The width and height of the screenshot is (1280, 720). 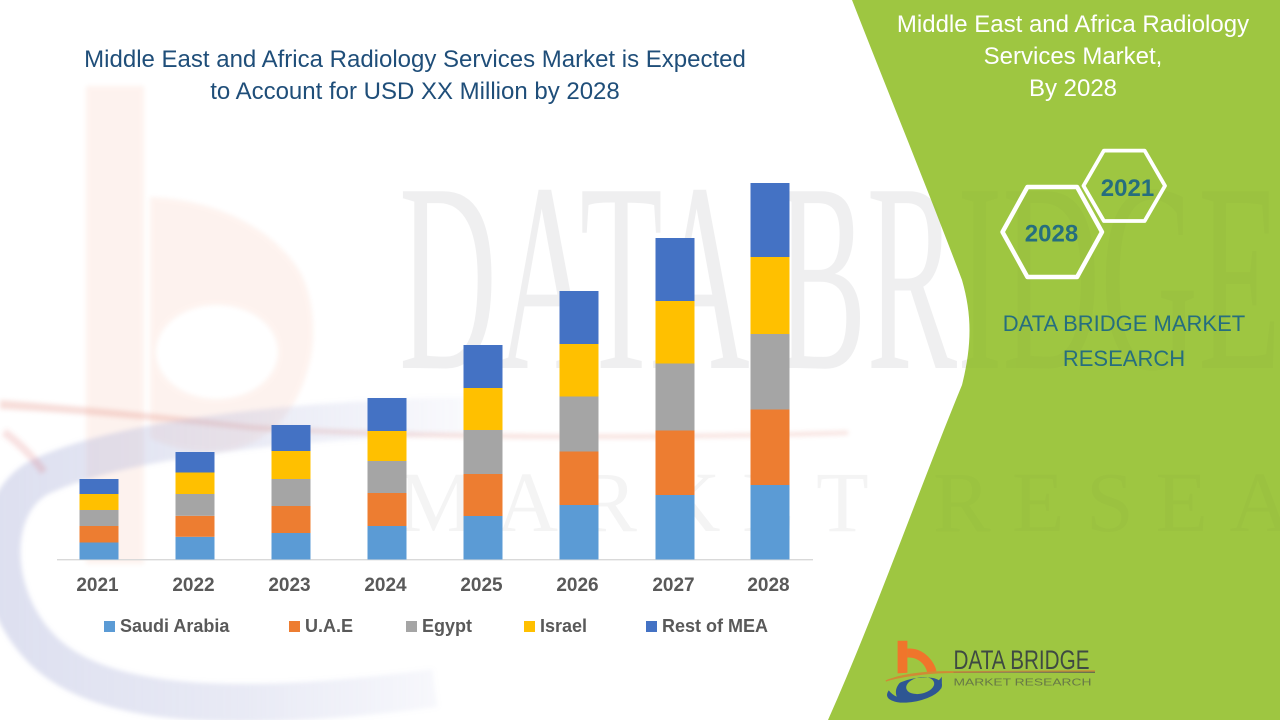 What do you see at coordinates (1023, 683) in the screenshot?
I see `svg-text: MARKET RESEARCH` at bounding box center [1023, 683].